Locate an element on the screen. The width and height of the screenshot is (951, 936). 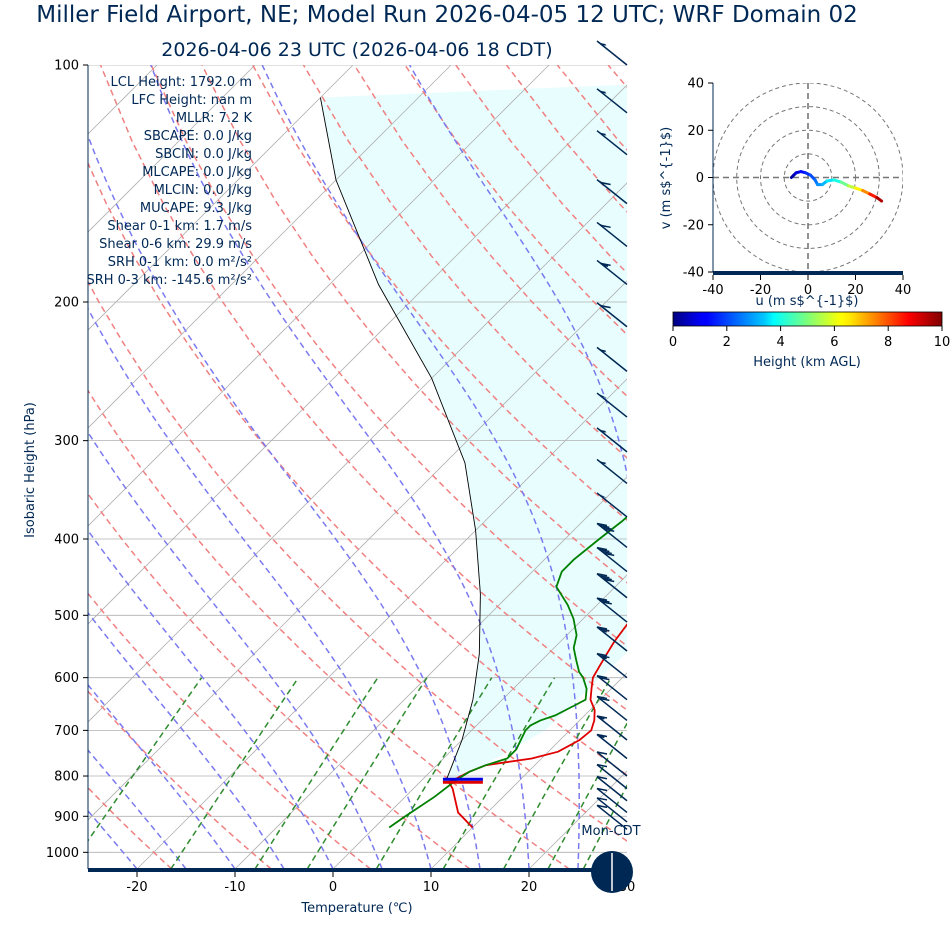
y-tick-label: 200 is located at coordinates (66, 303).